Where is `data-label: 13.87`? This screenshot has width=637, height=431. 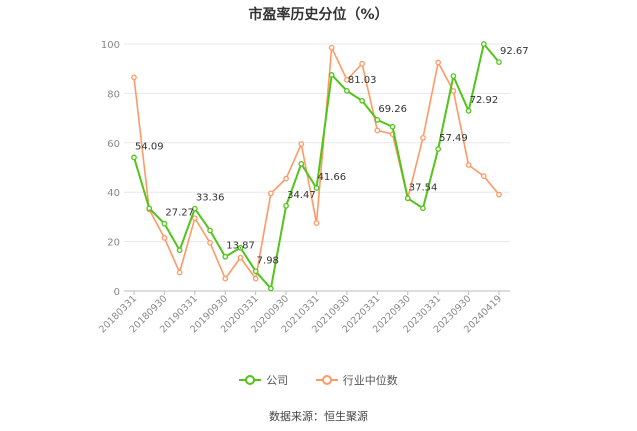 data-label: 13.87 is located at coordinates (240, 246).